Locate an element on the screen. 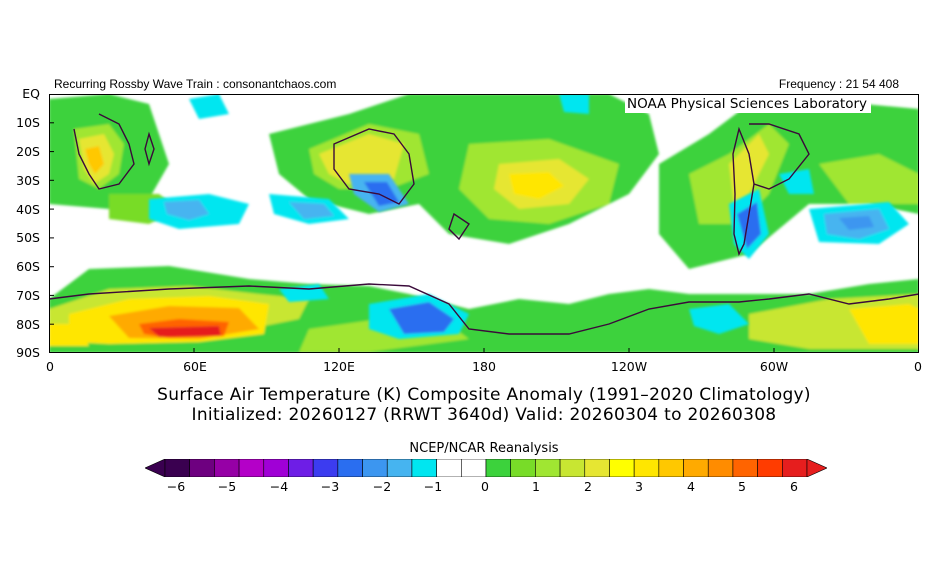 The image size is (930, 580). colorbar-label: −4 is located at coordinates (279, 486).